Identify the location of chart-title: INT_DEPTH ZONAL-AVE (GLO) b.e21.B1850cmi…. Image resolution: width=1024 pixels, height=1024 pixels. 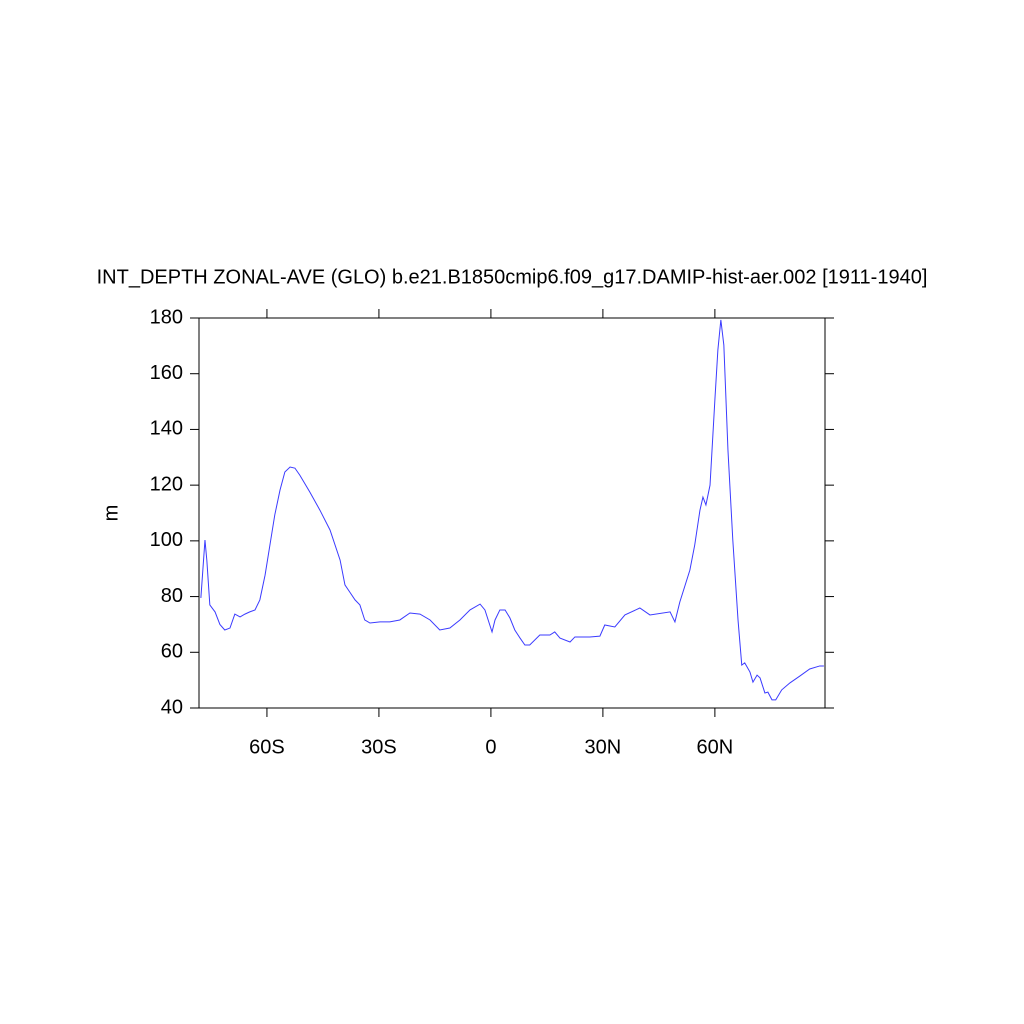
(512, 277).